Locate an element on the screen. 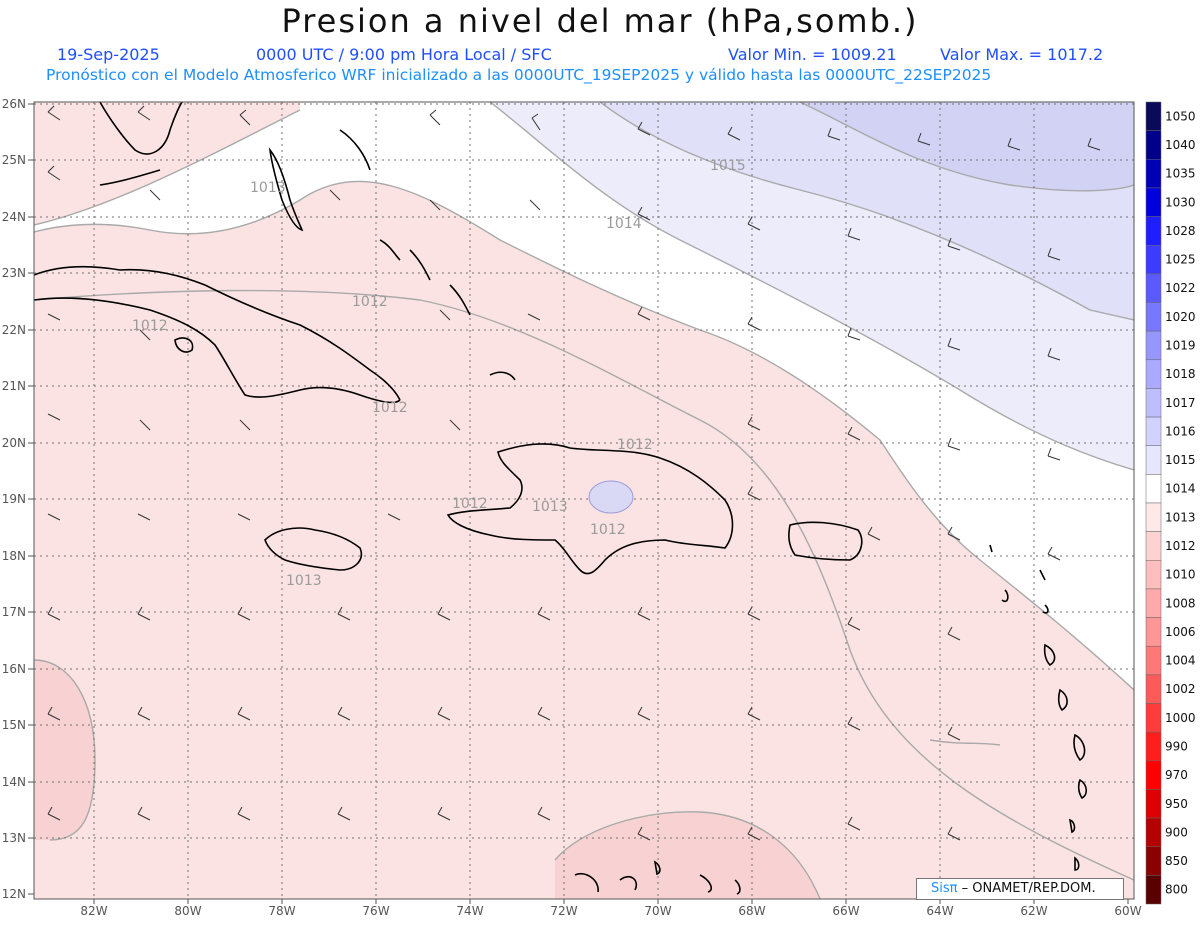 The width and height of the screenshot is (1200, 927). lat-label: 19N is located at coordinates (14, 499).